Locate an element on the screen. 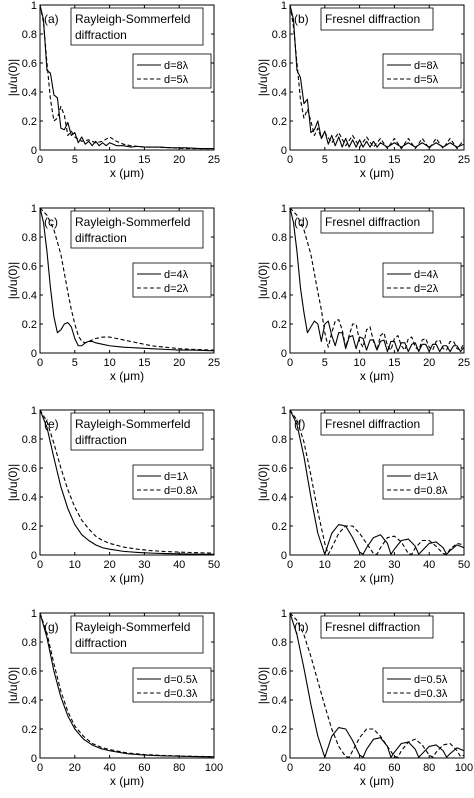 The width and height of the screenshot is (474, 798). panel-label: (f) is located at coordinates (299, 424).